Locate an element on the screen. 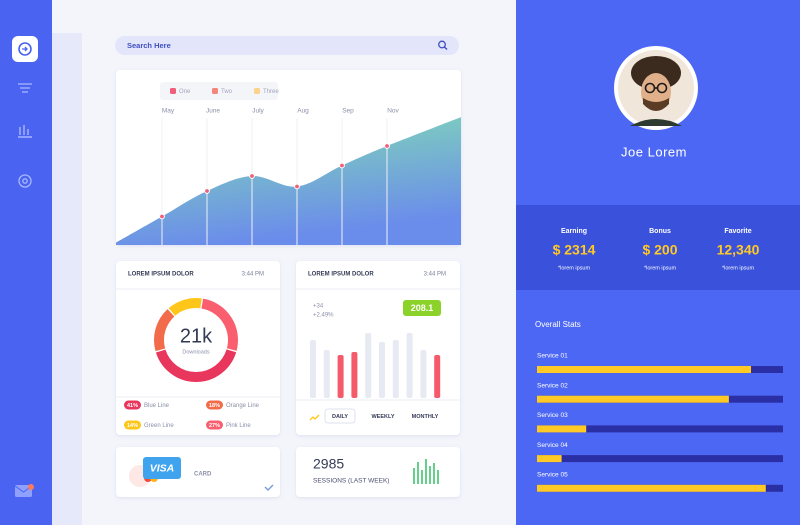  logo-arrow is located at coordinates (25, 49).